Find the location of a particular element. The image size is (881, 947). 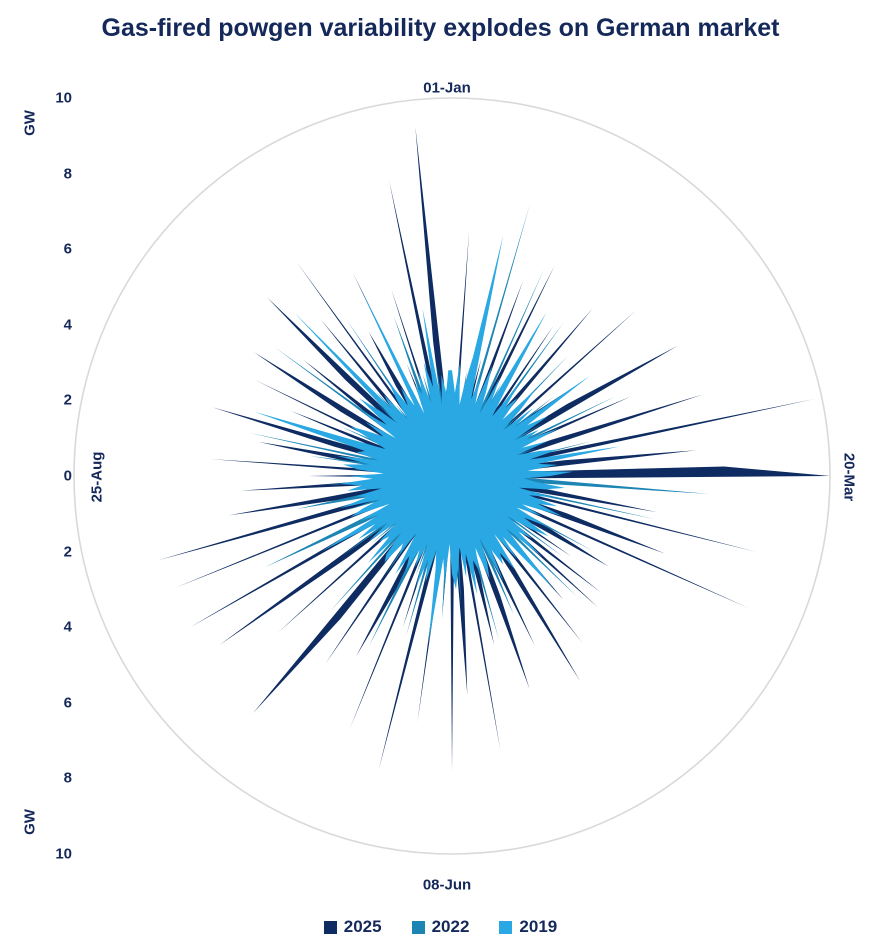

radial-unit-label-bottom: GW is located at coordinates (30, 822).